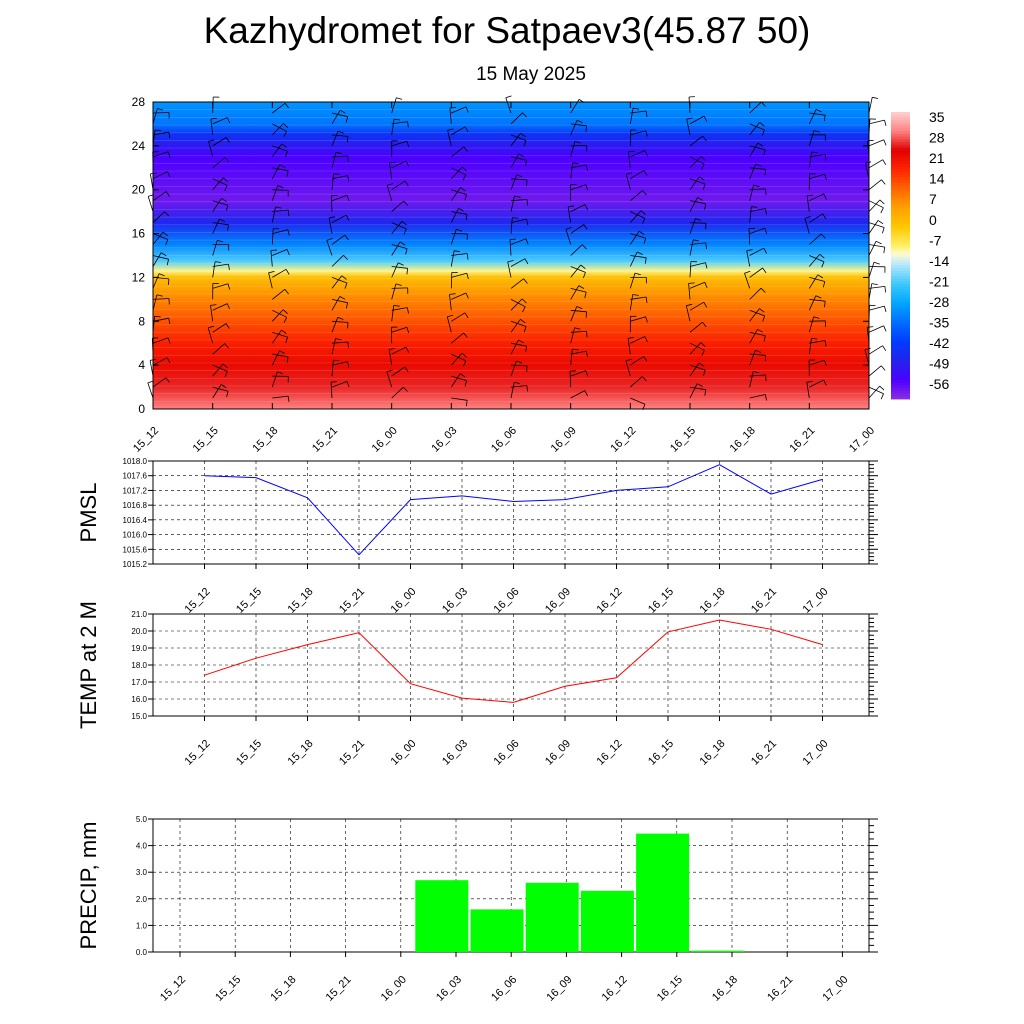  Describe the element at coordinates (764, 601) in the screenshot. I see `pmsl-x-tick-label: 16_21` at that location.